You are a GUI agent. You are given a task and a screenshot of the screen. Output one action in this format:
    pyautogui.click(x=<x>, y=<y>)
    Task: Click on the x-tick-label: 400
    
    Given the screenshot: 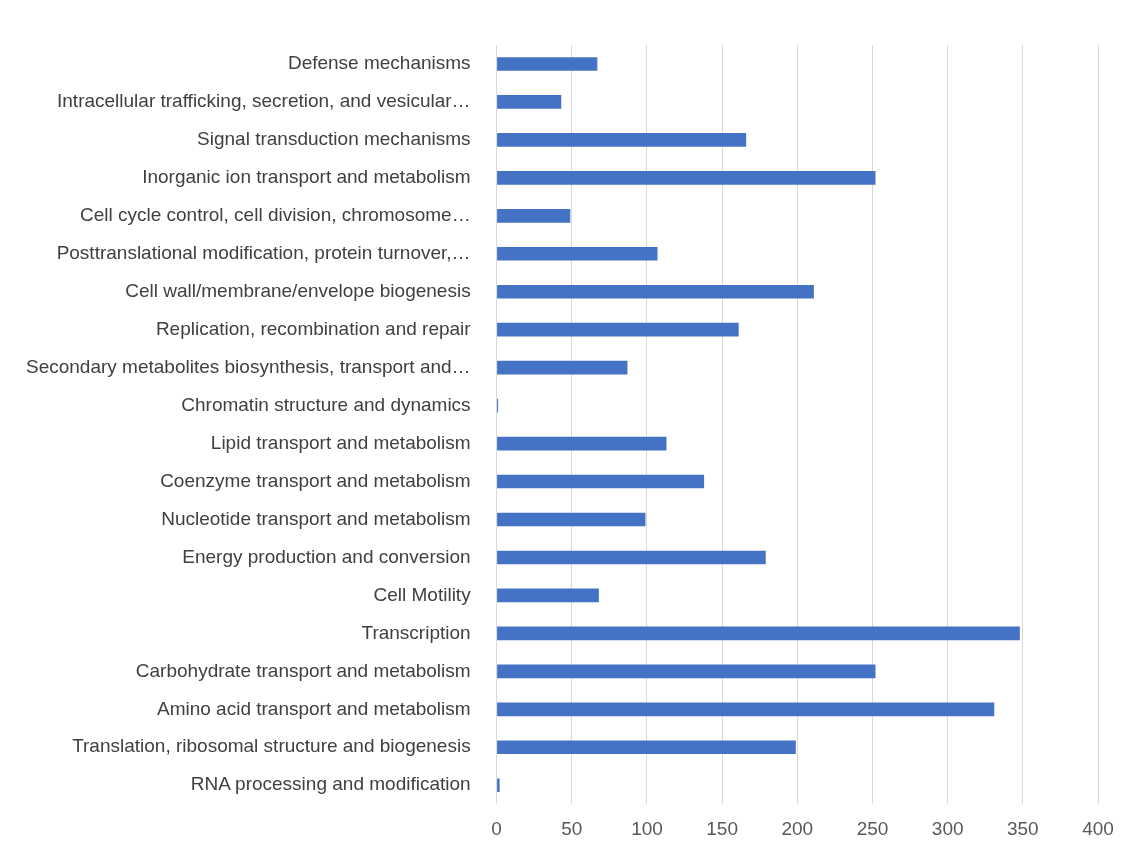 What is the action you would take?
    pyautogui.click(x=1098, y=828)
    